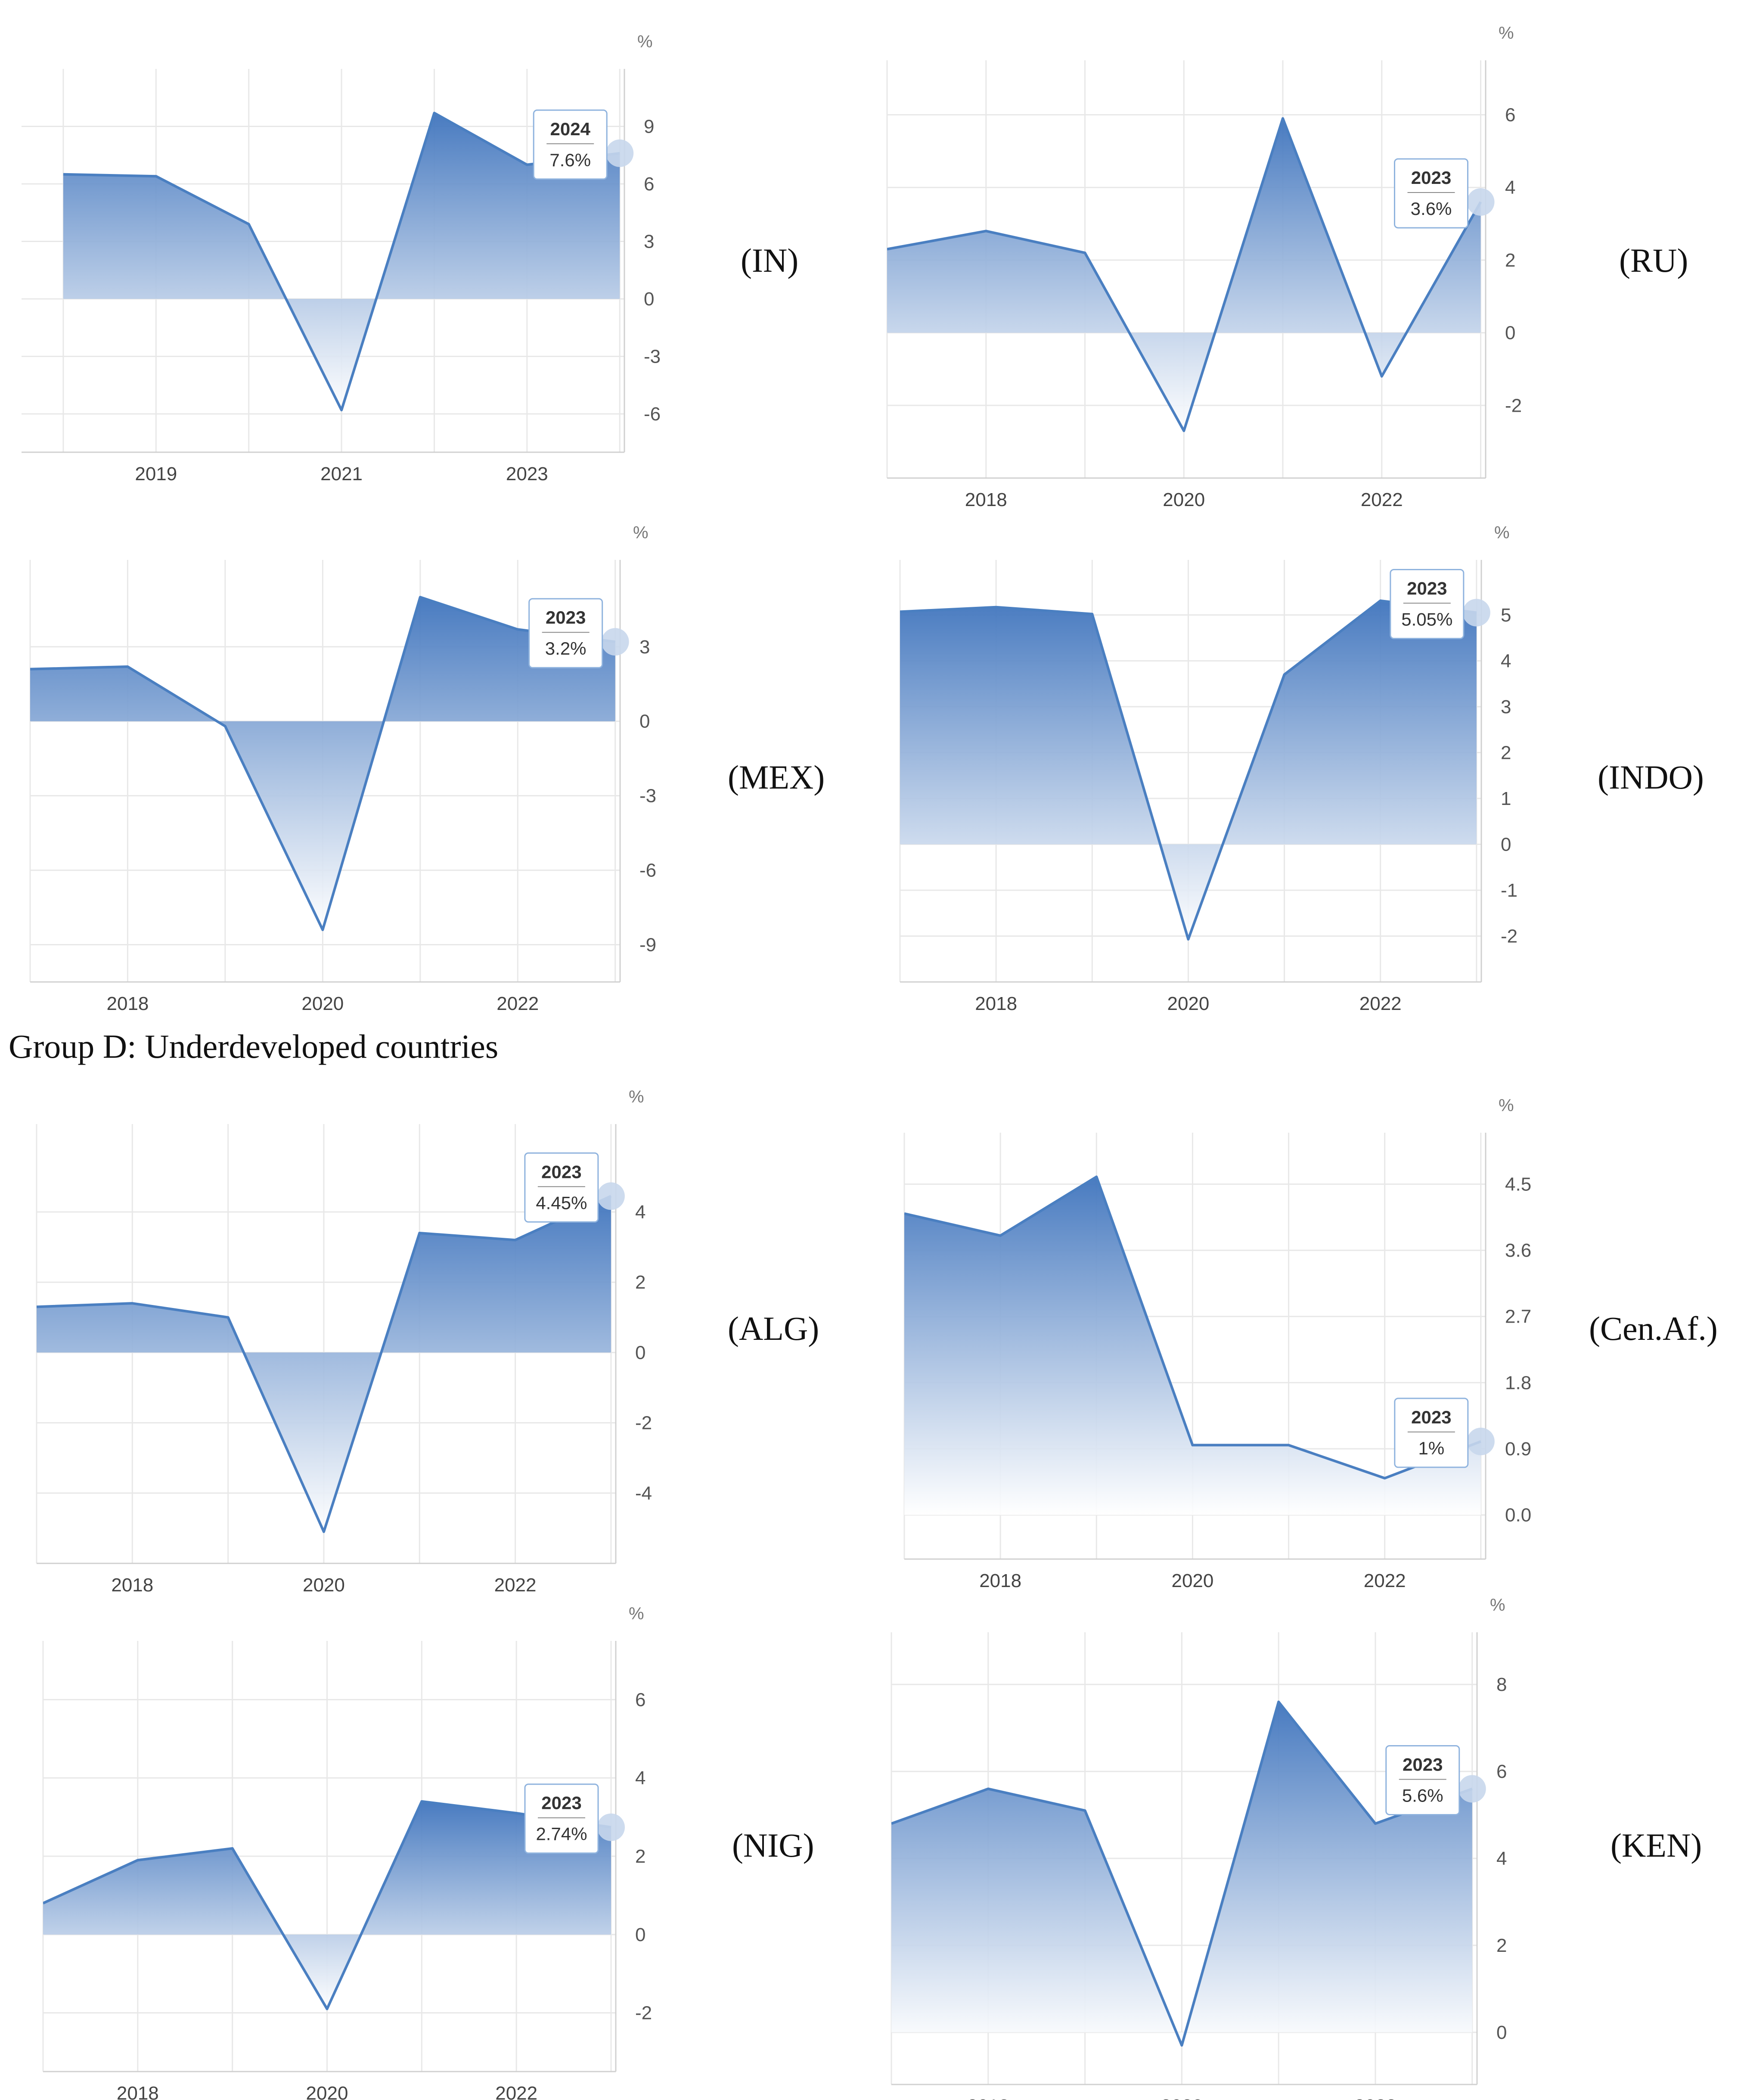  What do you see at coordinates (1518, 1250) in the screenshot?
I see `y-tick-label: 3.6` at bounding box center [1518, 1250].